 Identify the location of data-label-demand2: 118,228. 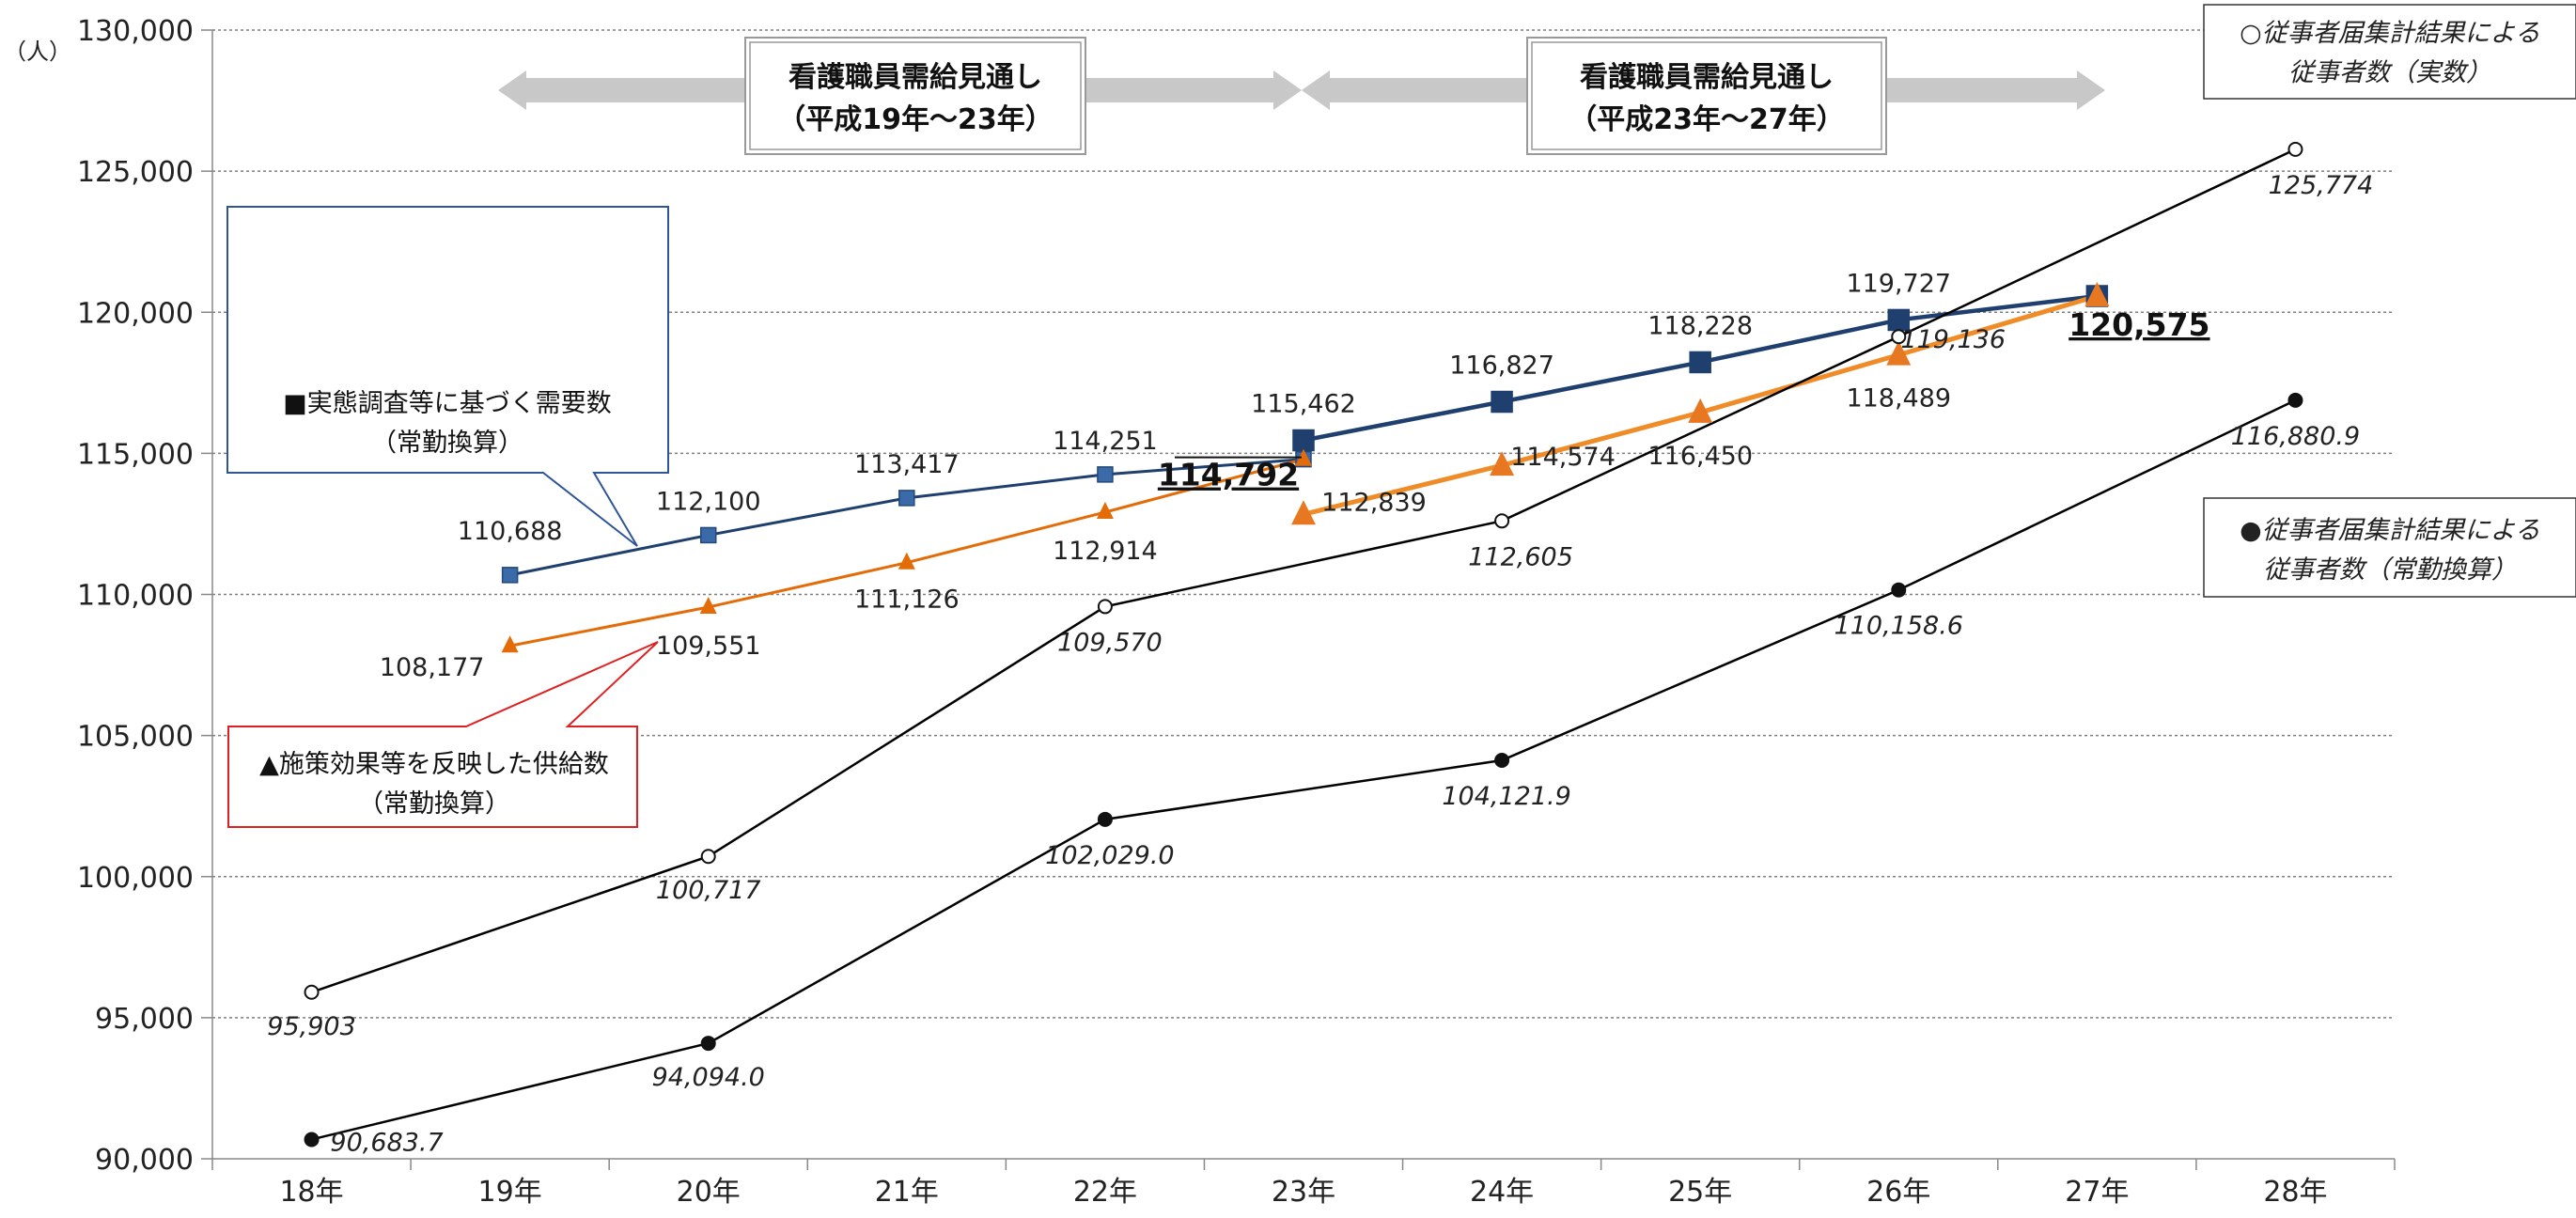
(1700, 325).